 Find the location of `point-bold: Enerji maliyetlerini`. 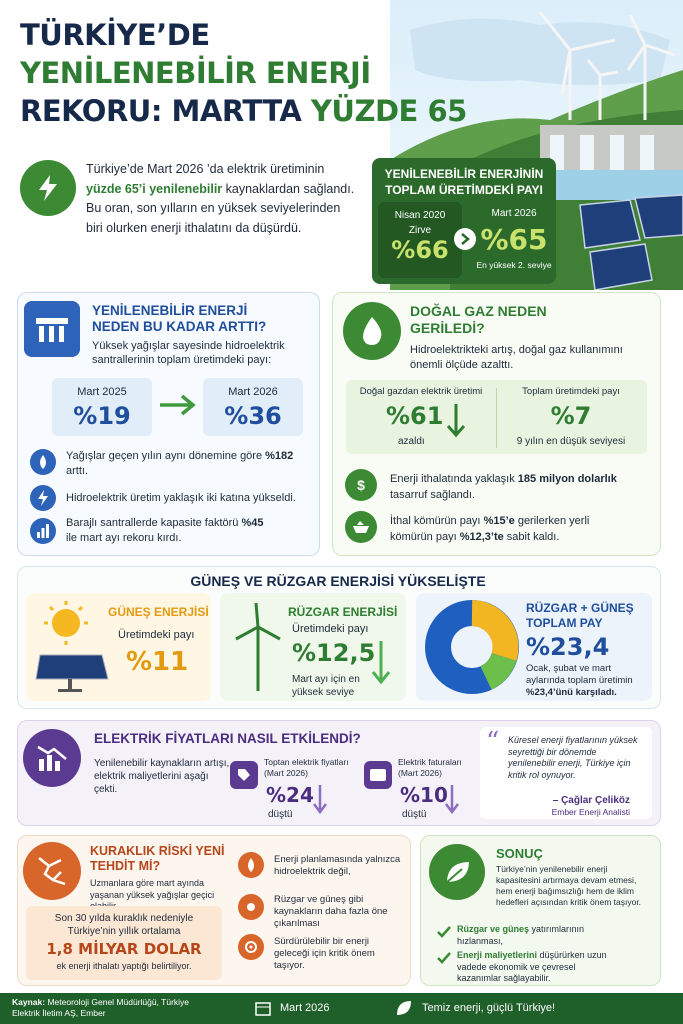

point-bold: Enerji maliyetlerini is located at coordinates (497, 955).